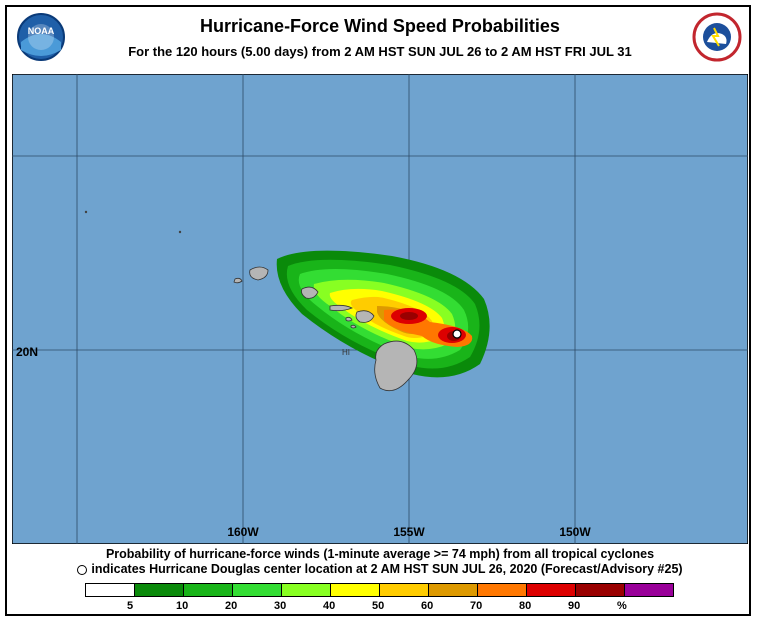 Image resolution: width=760 pixels, height=625 pixels. What do you see at coordinates (82, 569) in the screenshot?
I see `storm-center-legend-icon` at bounding box center [82, 569].